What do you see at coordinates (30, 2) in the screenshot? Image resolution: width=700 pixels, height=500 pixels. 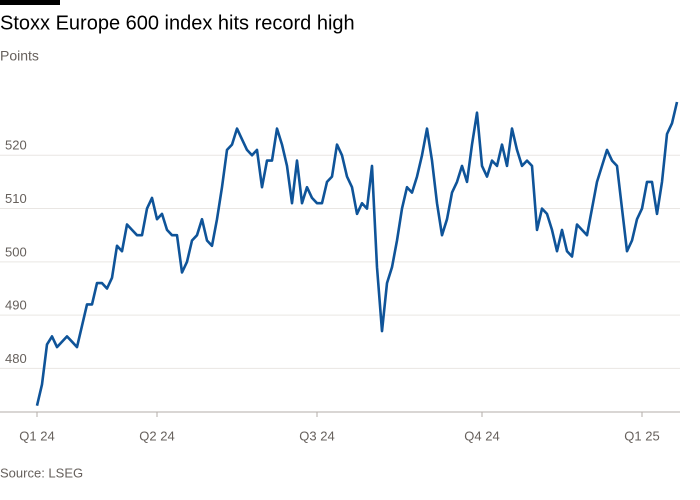 I see `brand-bar` at bounding box center [30, 2].